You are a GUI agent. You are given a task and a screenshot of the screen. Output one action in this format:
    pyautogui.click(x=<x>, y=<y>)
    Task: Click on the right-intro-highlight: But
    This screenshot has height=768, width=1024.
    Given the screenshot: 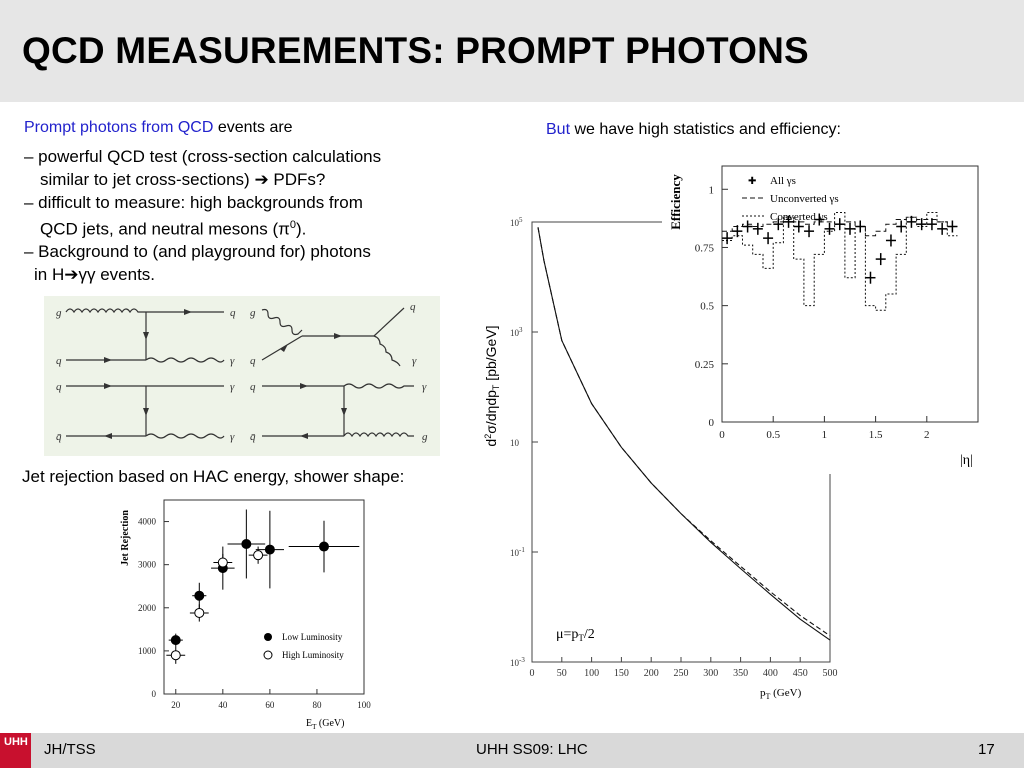 What is the action you would take?
    pyautogui.click(x=558, y=129)
    